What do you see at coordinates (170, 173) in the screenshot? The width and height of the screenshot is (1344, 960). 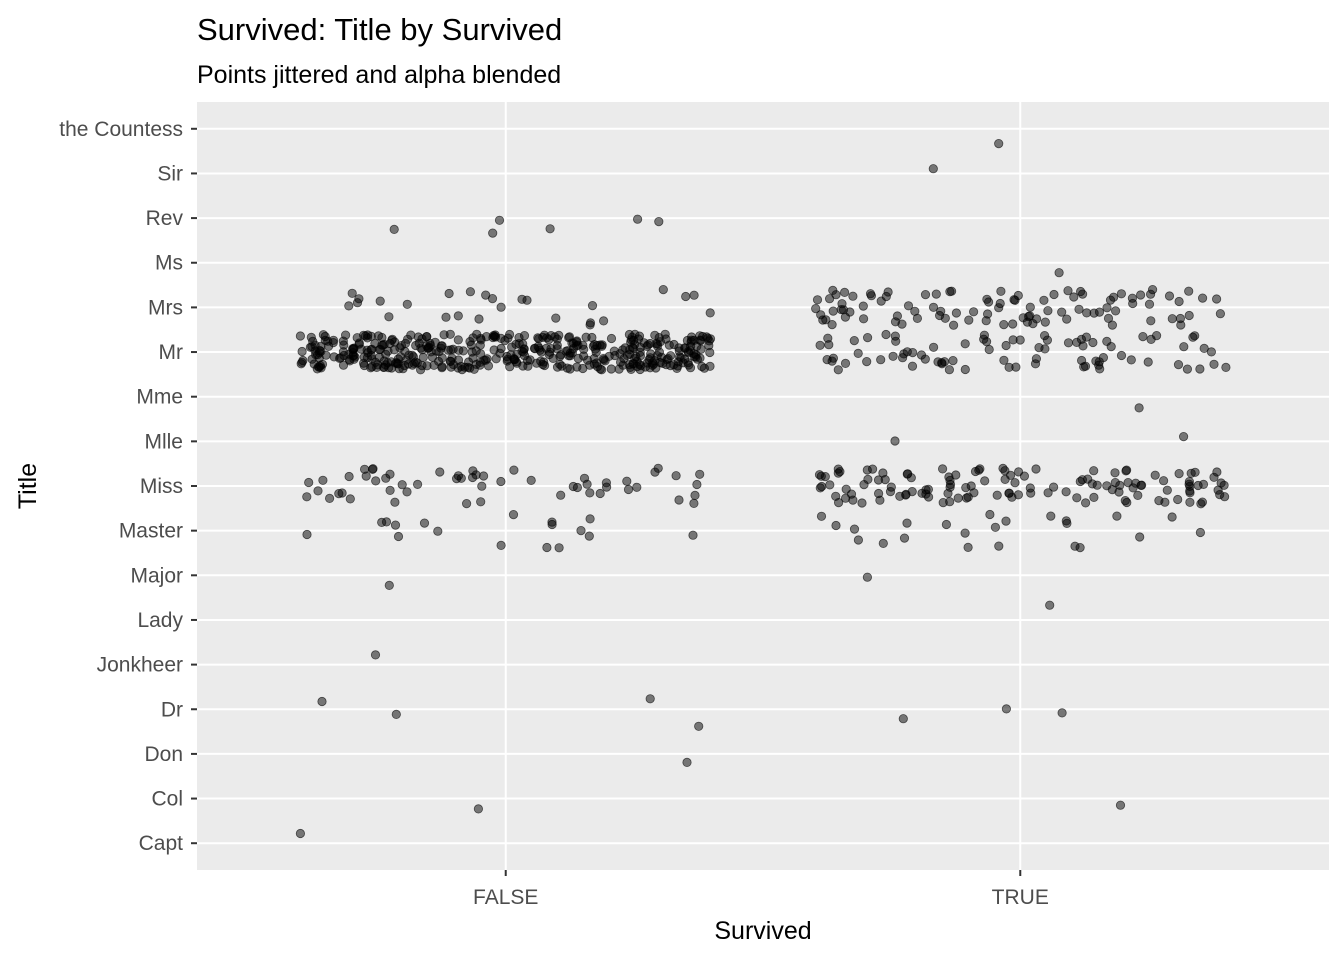 I see `y-tick-label: Sir` at bounding box center [170, 173].